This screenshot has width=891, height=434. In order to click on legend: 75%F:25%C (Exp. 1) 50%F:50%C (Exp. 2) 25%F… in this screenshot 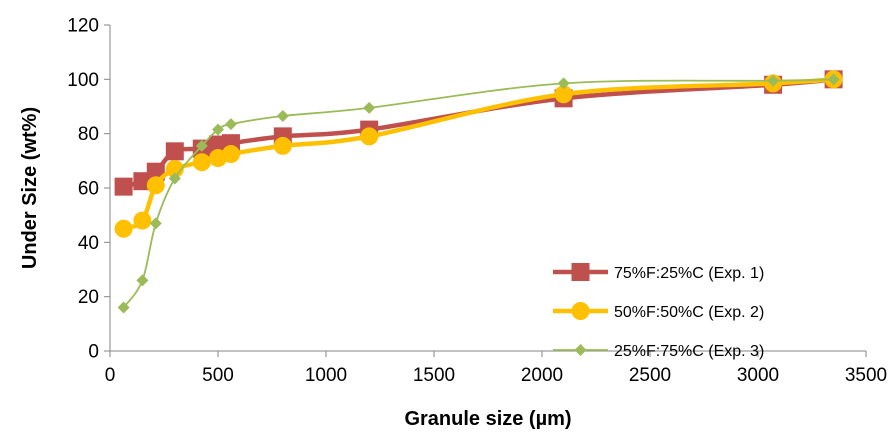, I will do `click(658, 311)`.